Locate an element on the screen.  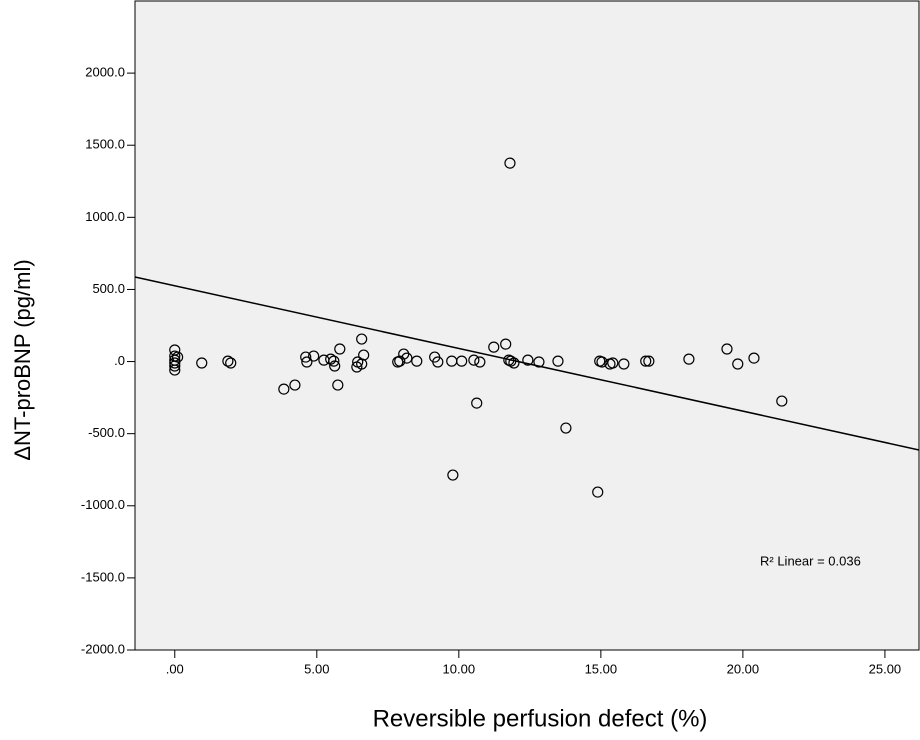
y-tick-label: 2000.0 is located at coordinates (105, 72).